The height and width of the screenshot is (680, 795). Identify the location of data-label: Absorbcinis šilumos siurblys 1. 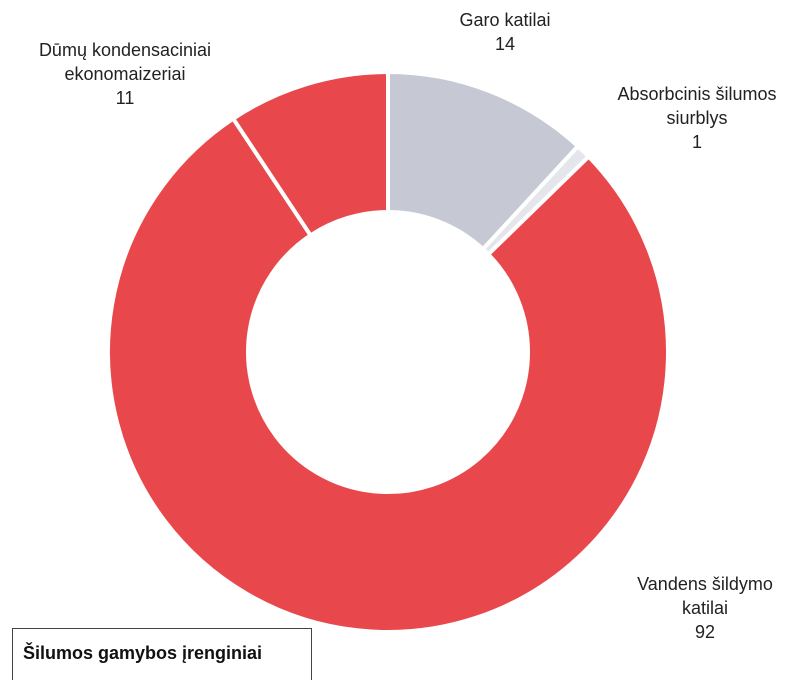
(697, 118).